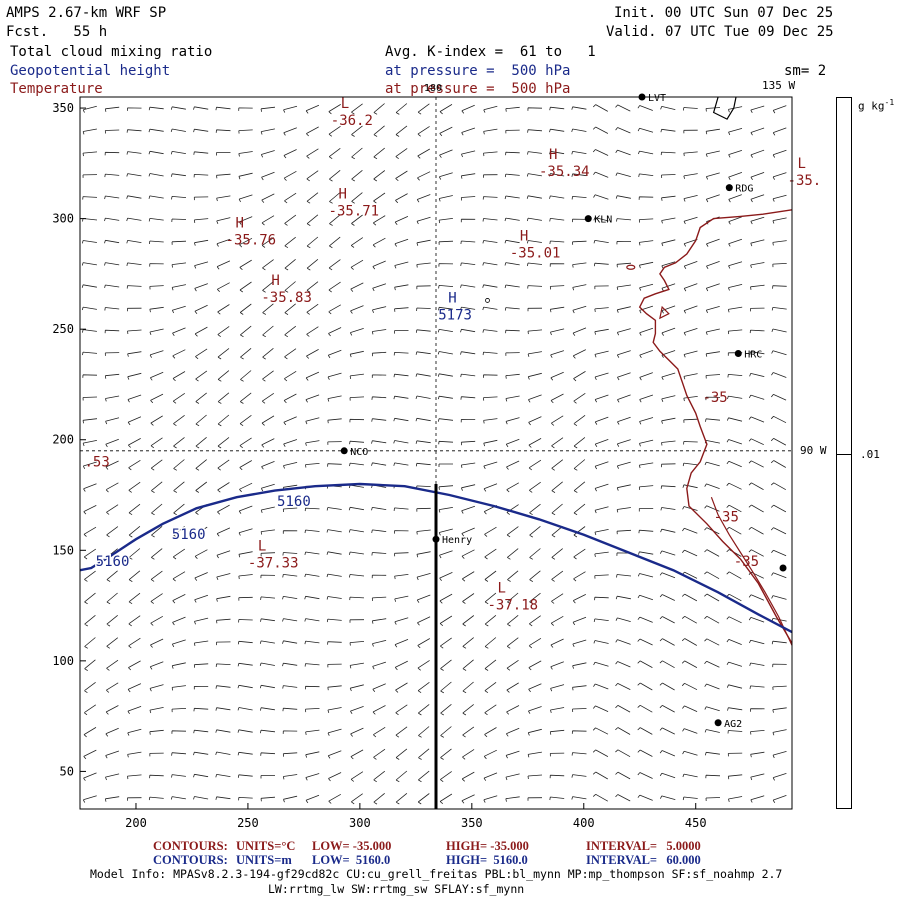 This screenshot has height=900, width=900. Describe the element at coordinates (715, 426) in the screenshot. I see `coastline` at that location.